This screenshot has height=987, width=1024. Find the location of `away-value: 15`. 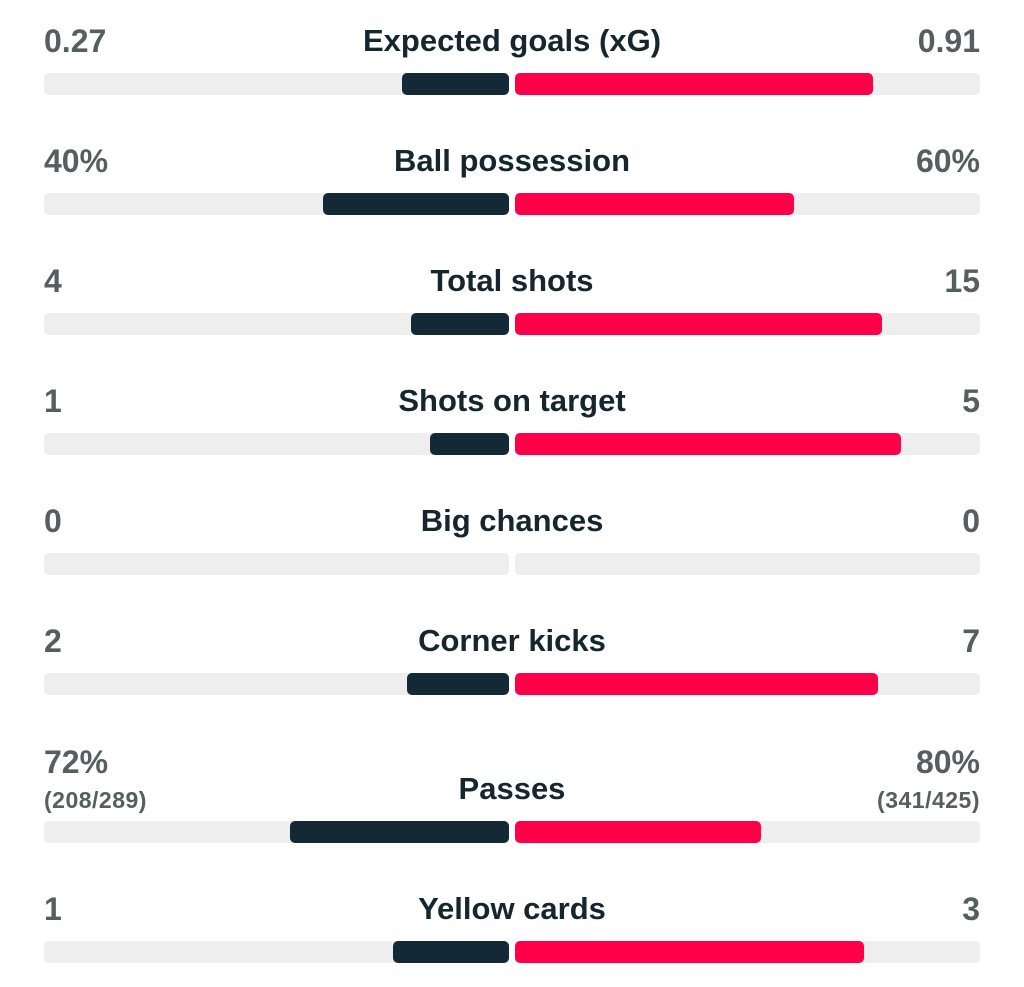

away-value: 15 is located at coordinates (962, 281).